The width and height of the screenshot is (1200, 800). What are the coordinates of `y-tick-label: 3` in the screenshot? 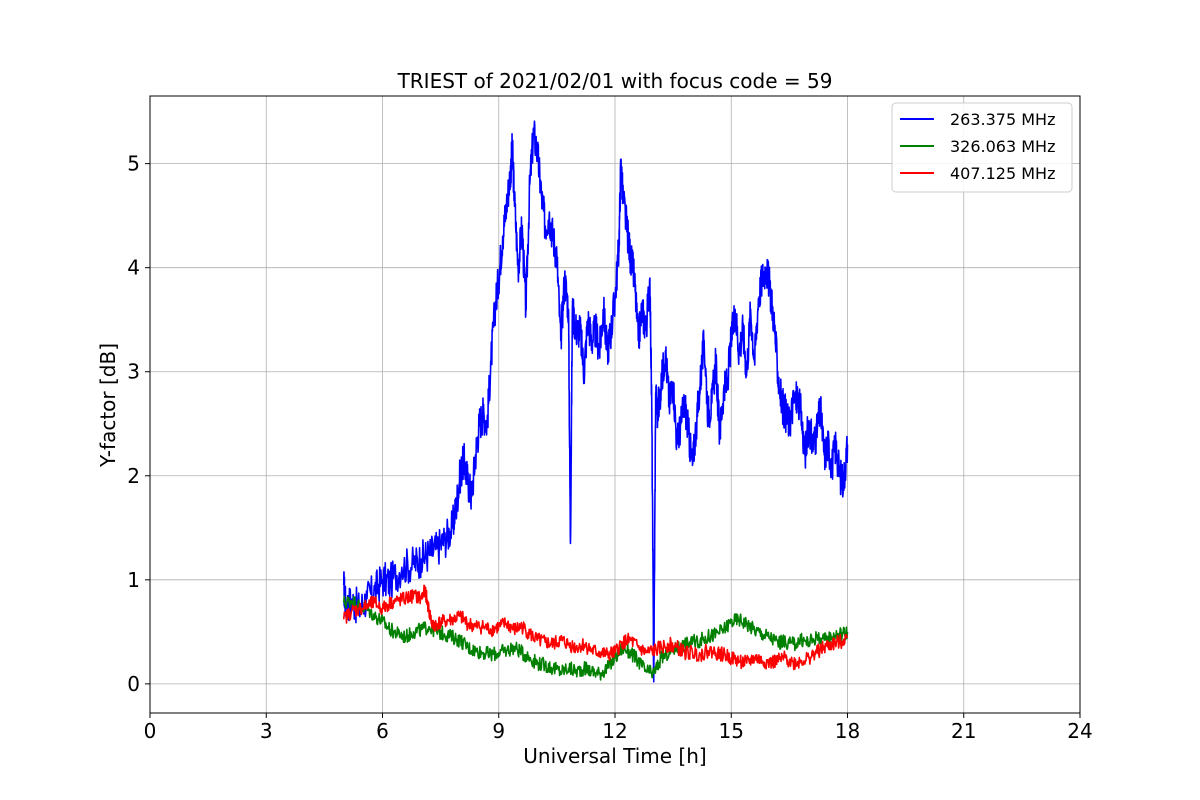 It's located at (133, 372).